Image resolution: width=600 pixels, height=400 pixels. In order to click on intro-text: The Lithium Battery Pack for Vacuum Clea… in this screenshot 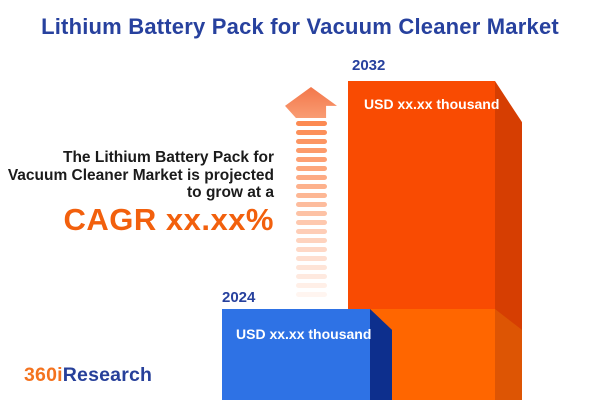, I will do `click(141, 175)`.